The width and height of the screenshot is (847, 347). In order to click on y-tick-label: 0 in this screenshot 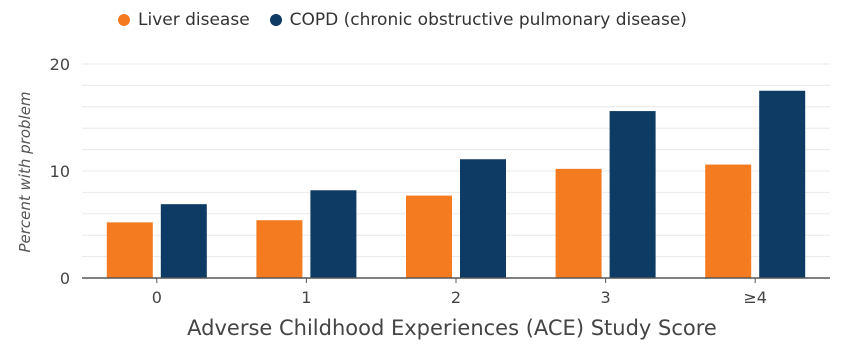, I will do `click(65, 278)`.